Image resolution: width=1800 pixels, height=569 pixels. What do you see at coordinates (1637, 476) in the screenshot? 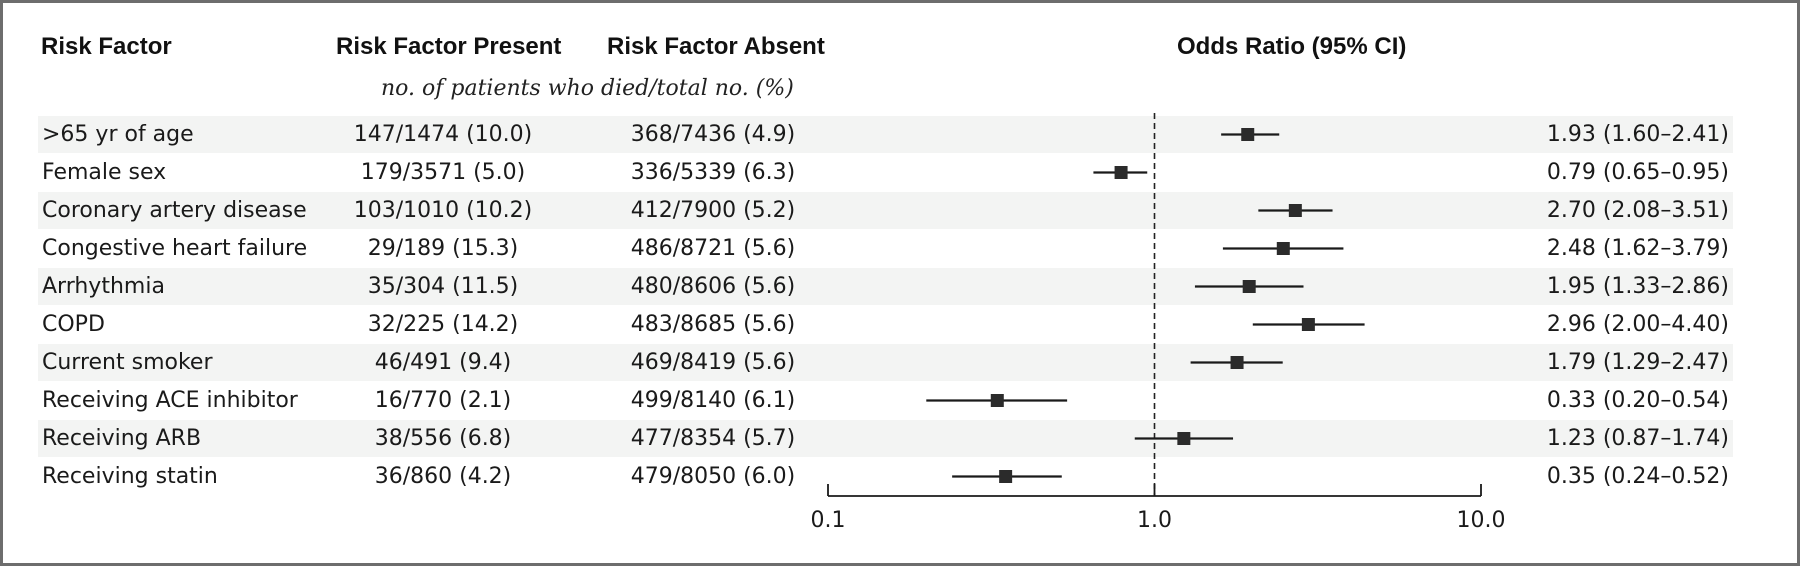
I see `odds-ratio-cell: 0.35 (0.24–0.52)` at bounding box center [1637, 476].